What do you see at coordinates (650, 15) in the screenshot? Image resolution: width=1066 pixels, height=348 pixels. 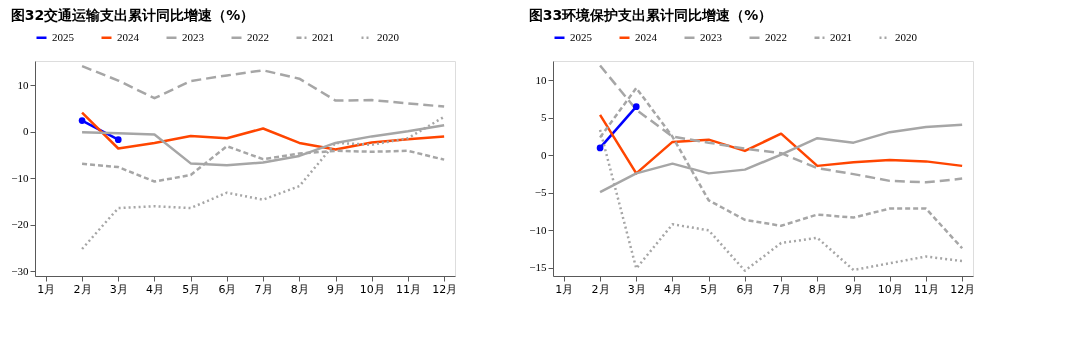 I see `chart-title: 图33环境保护支出累计同比增速（%）` at bounding box center [650, 15].